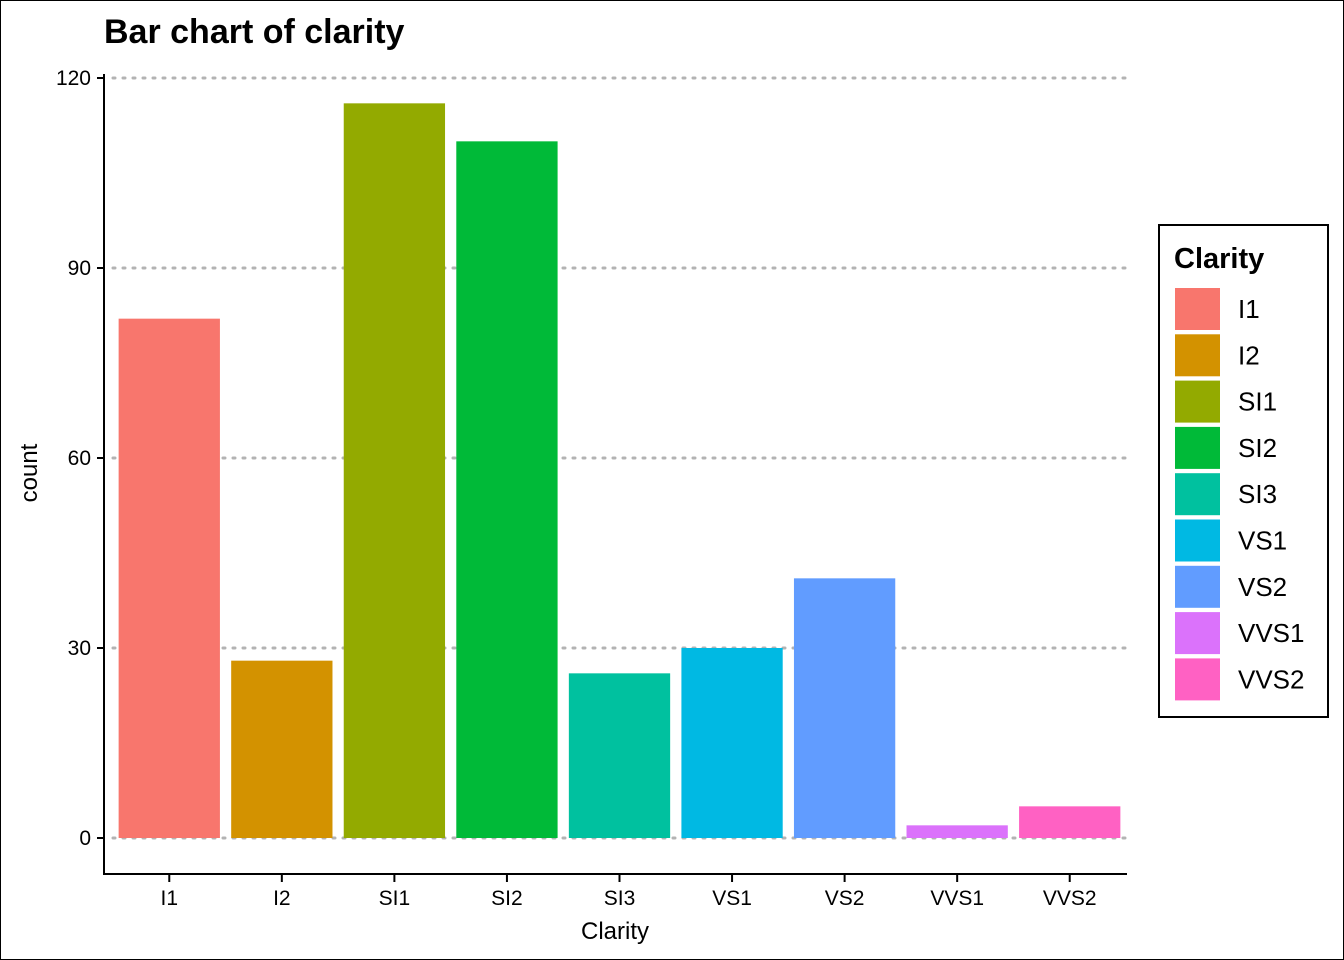  I want to click on x-tick-label: VS1, so click(732, 898).